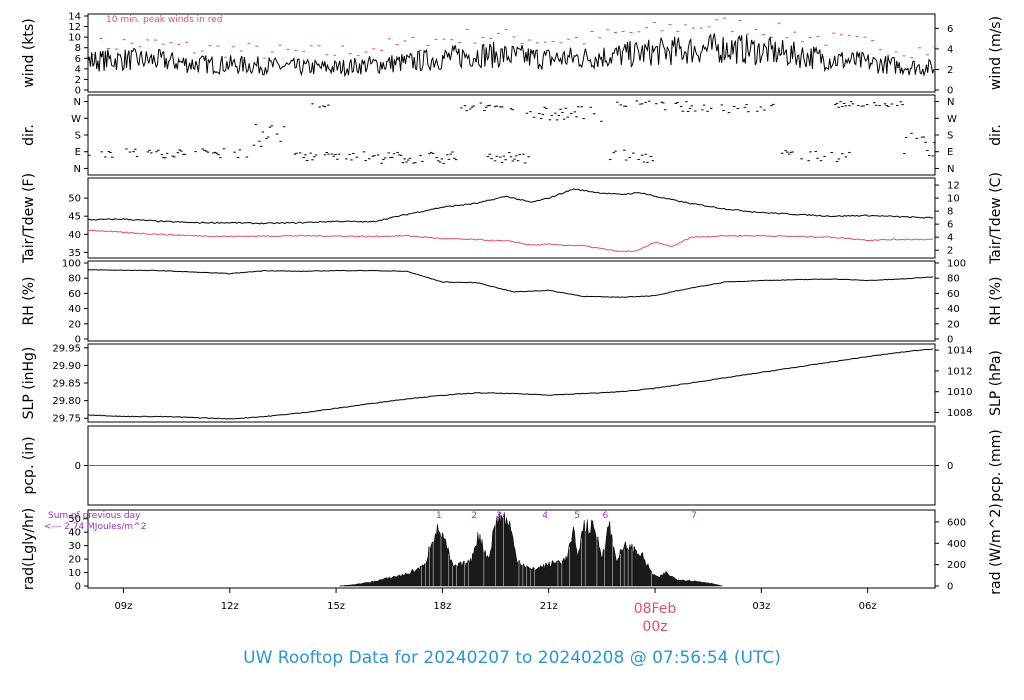 This screenshot has width=1024, height=700. What do you see at coordinates (512, 465) in the screenshot?
I see `panel-pcp: pcp. (in) pcp. (mm) 0 0` at bounding box center [512, 465].